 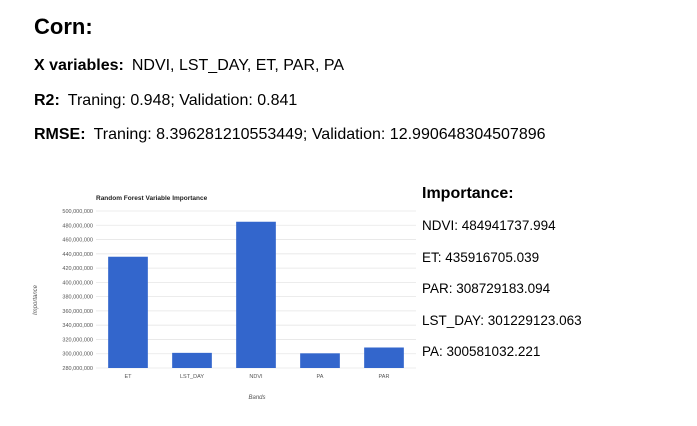 What do you see at coordinates (192, 360) in the screenshot?
I see `bar-lst-day` at bounding box center [192, 360].